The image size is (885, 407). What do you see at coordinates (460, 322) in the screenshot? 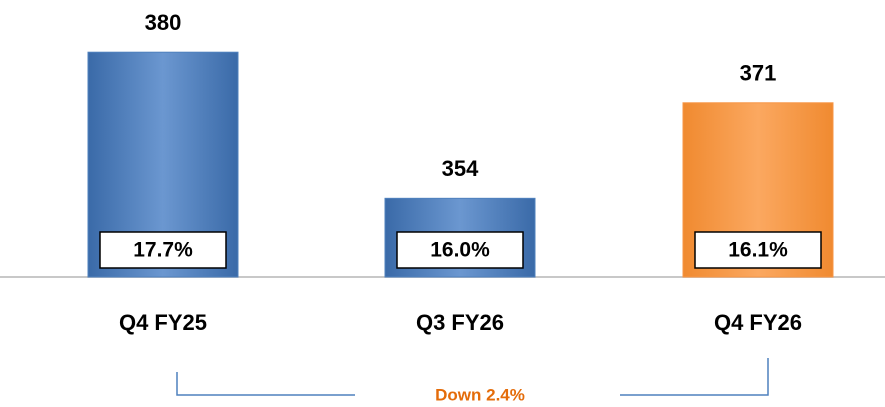
I see `x-tick-label: Q3 FY26` at bounding box center [460, 322].